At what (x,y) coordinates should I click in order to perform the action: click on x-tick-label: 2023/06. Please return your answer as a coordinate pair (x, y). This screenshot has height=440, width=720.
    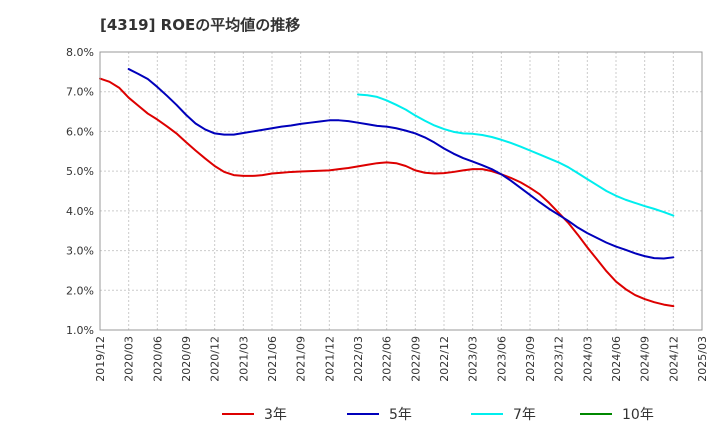
    Looking at the image, I should click on (501, 359).